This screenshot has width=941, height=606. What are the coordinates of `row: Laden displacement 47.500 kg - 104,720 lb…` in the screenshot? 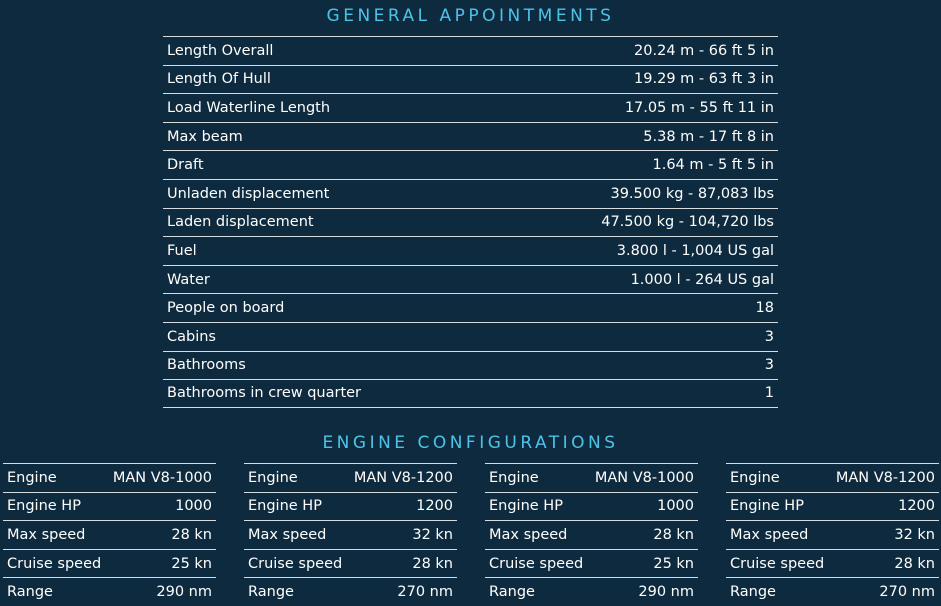 It's located at (470, 222).